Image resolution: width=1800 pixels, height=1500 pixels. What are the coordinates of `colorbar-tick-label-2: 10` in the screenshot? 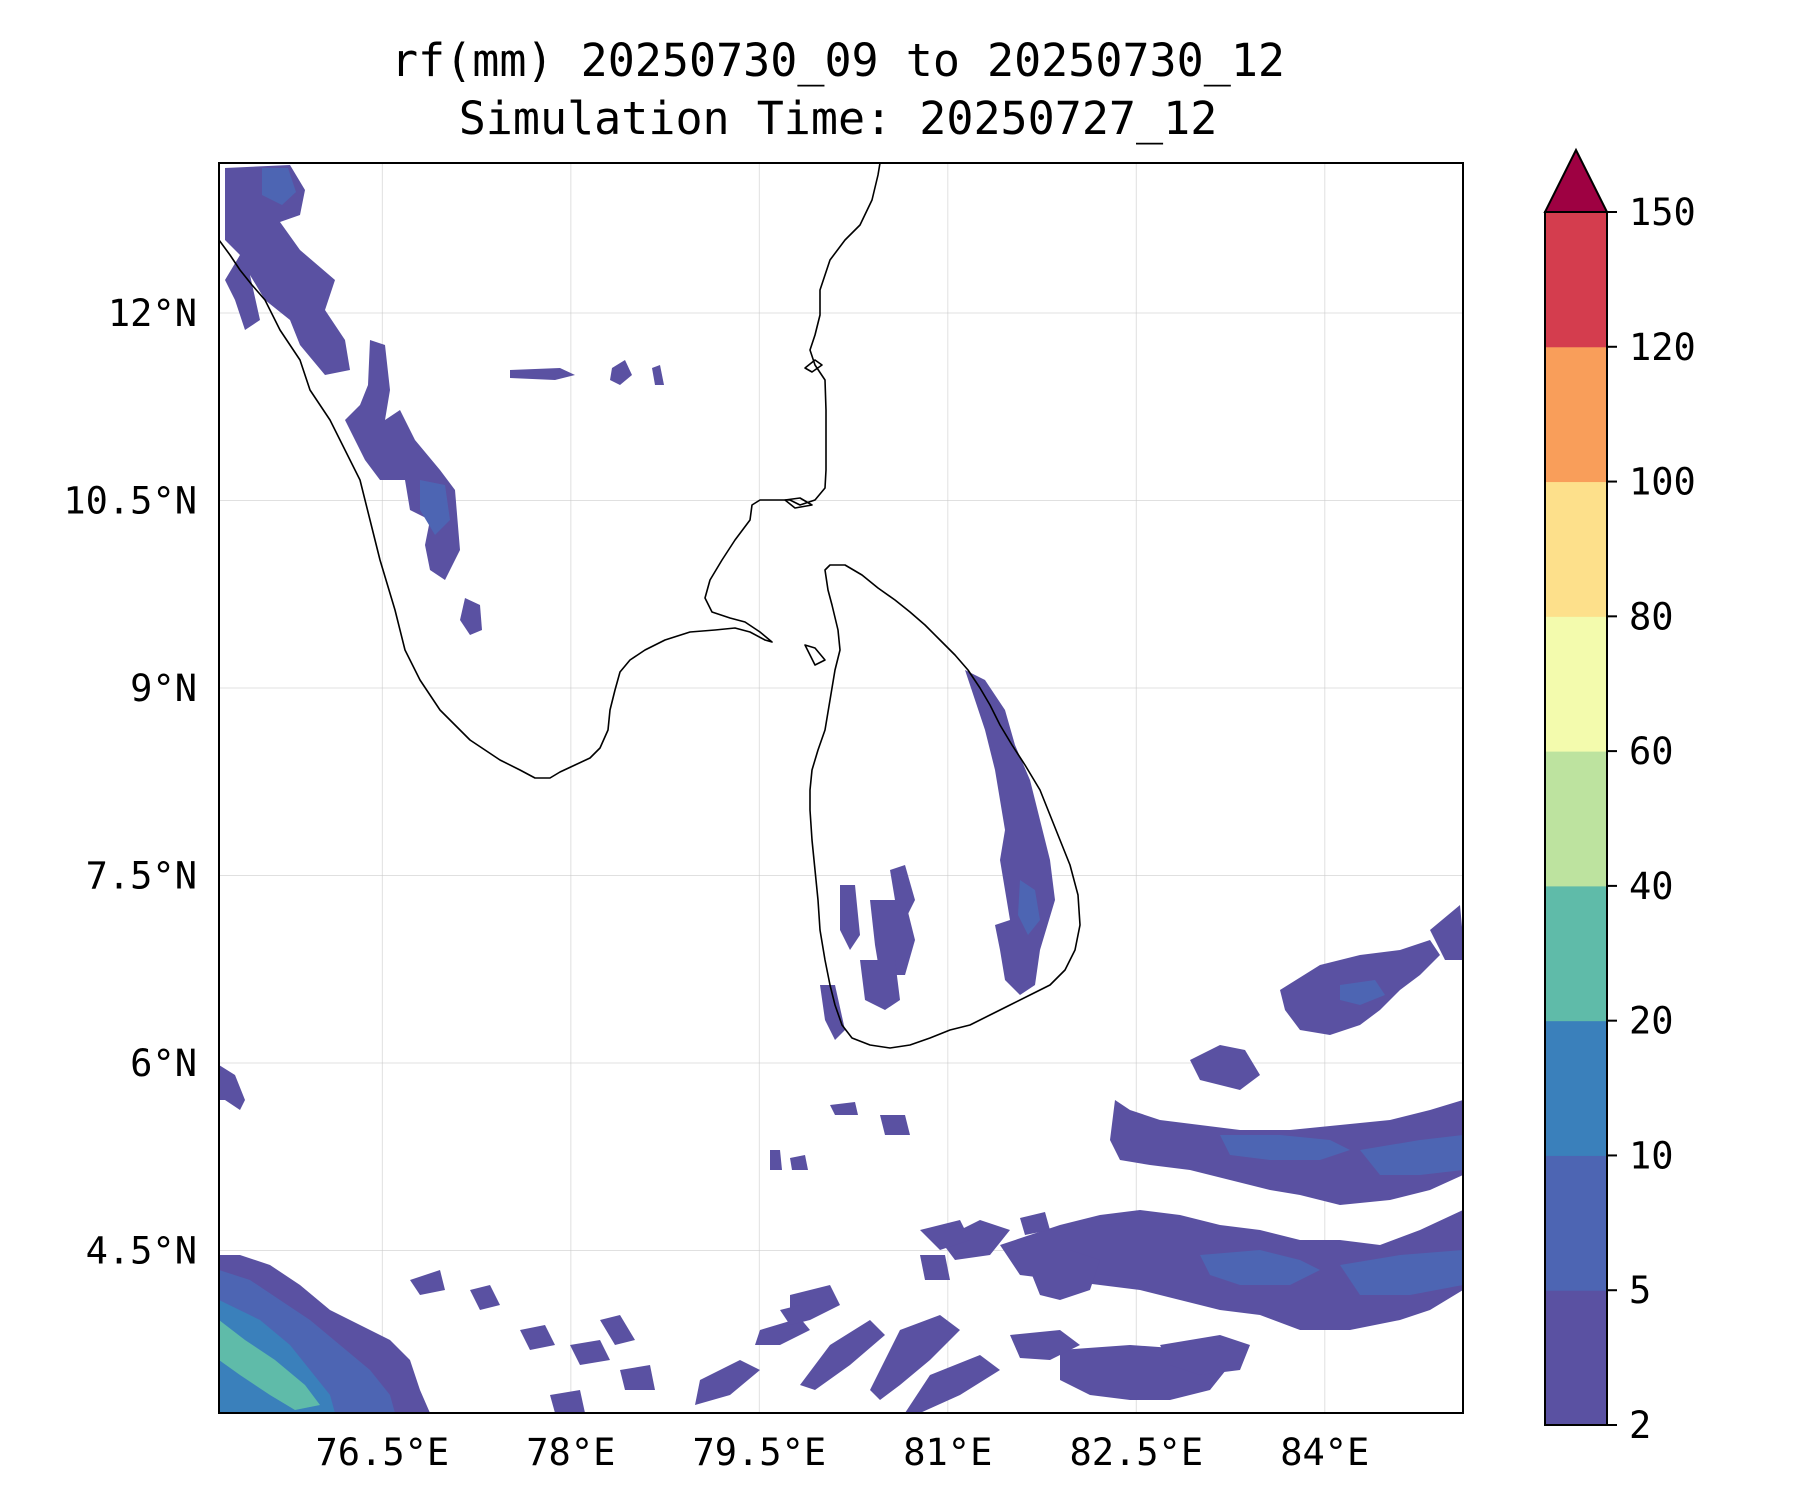 It's located at (1651, 1155).